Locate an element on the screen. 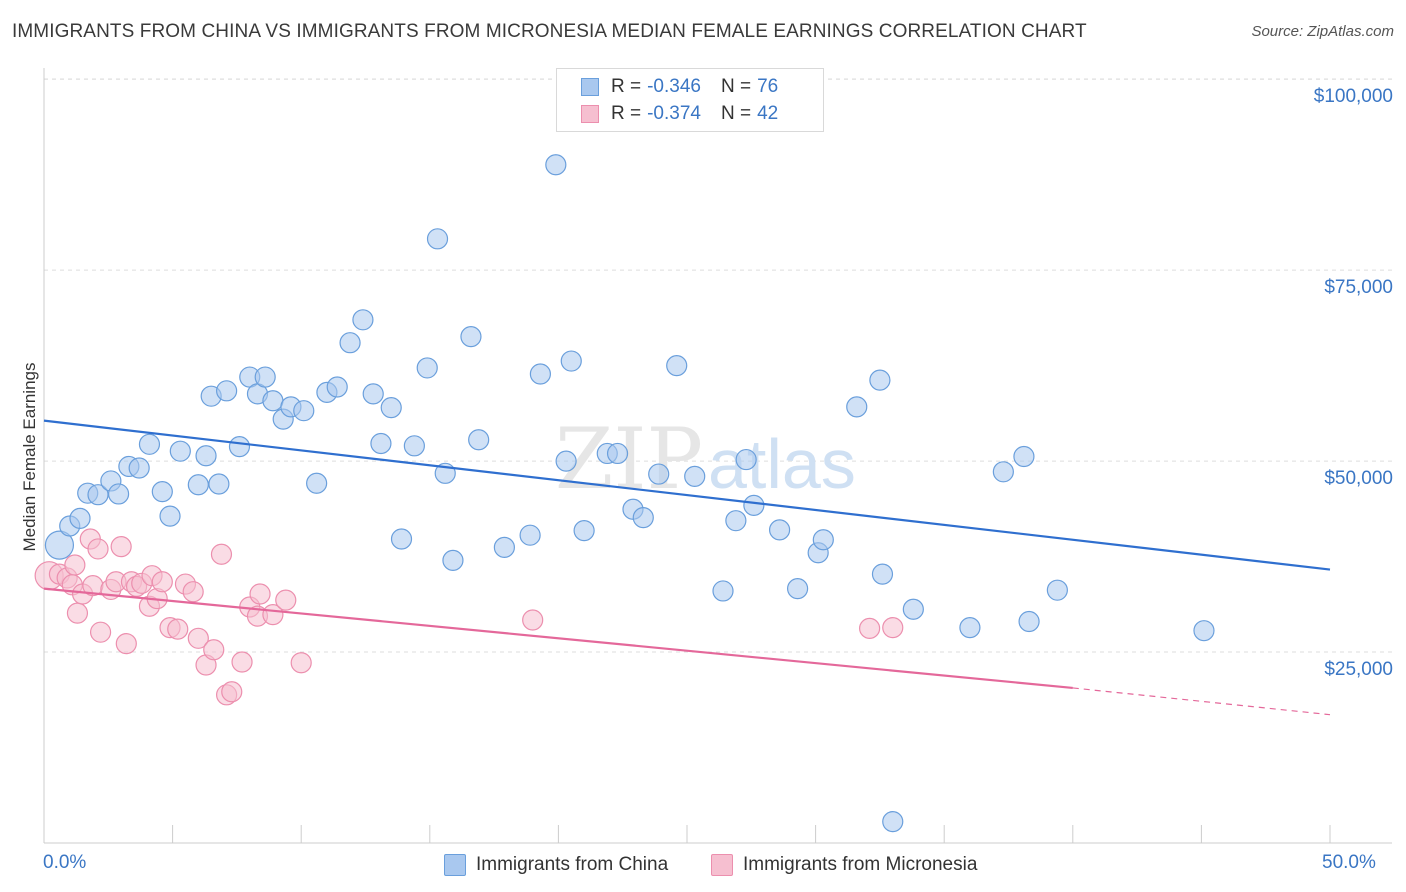 Image resolution: width=1406 pixels, height=892 pixels. china-n-label: N = is located at coordinates (736, 86).